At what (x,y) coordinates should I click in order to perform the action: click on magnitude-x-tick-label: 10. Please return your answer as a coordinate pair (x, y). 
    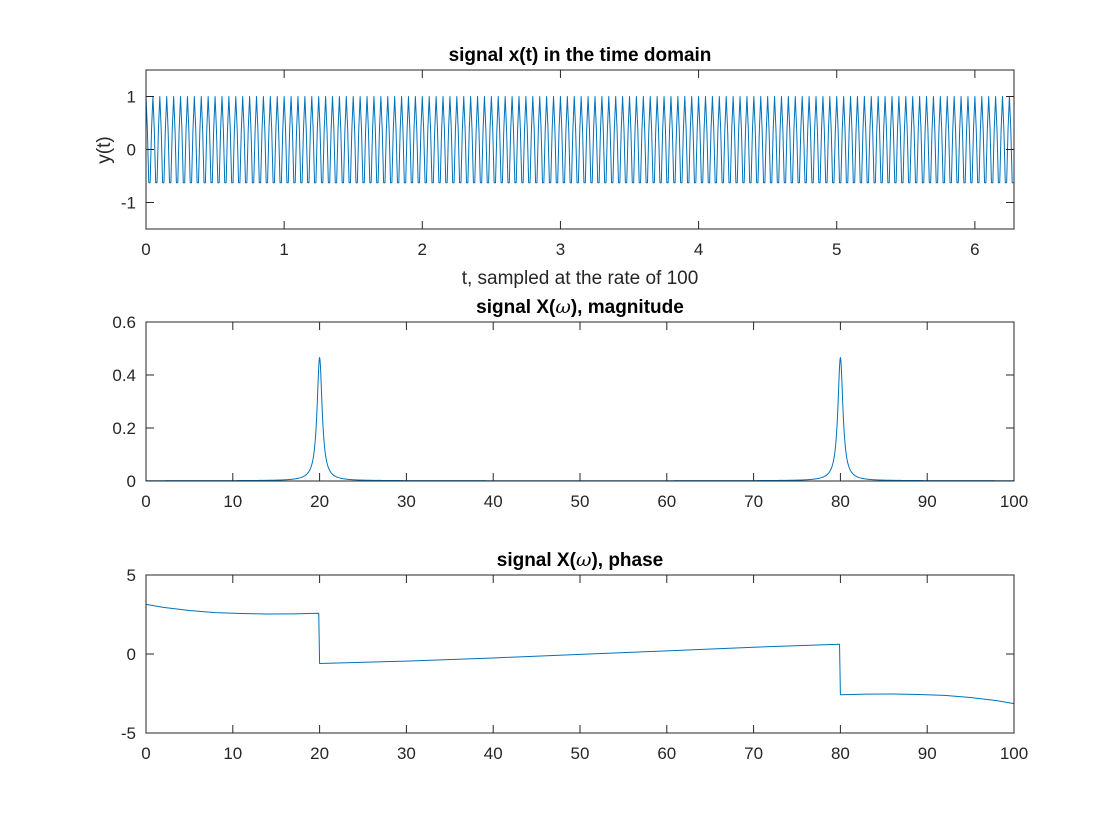
    Looking at the image, I should click on (232, 501).